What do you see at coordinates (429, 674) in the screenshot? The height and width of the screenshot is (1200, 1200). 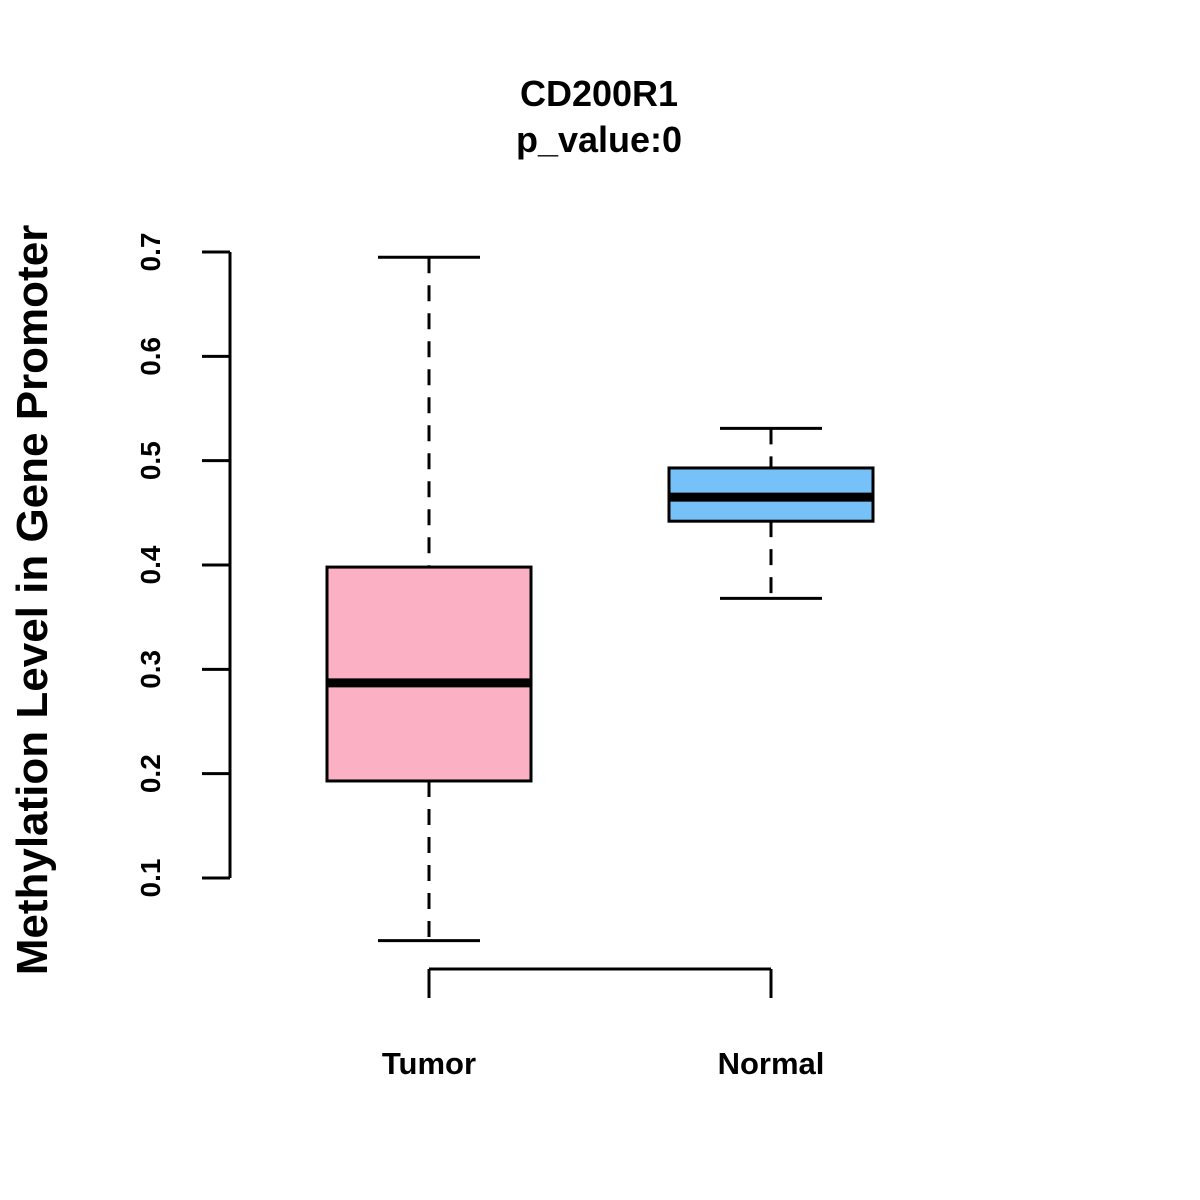 I see `iqr-box` at bounding box center [429, 674].